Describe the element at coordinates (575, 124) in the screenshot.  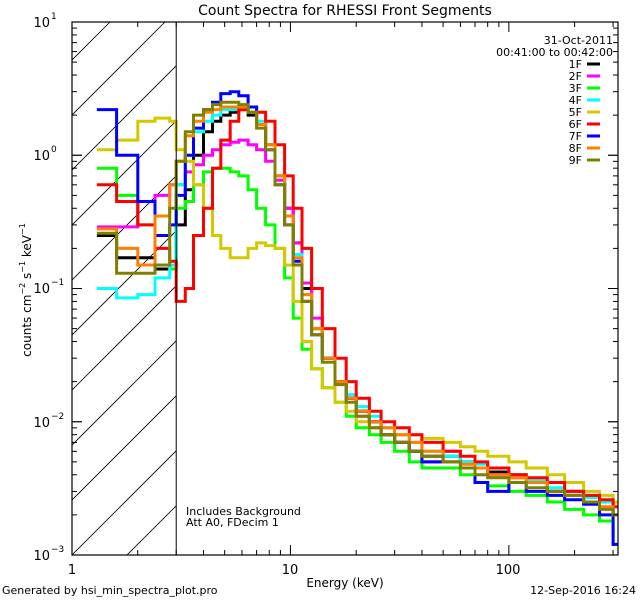
I see `legend-label: 6F` at that location.